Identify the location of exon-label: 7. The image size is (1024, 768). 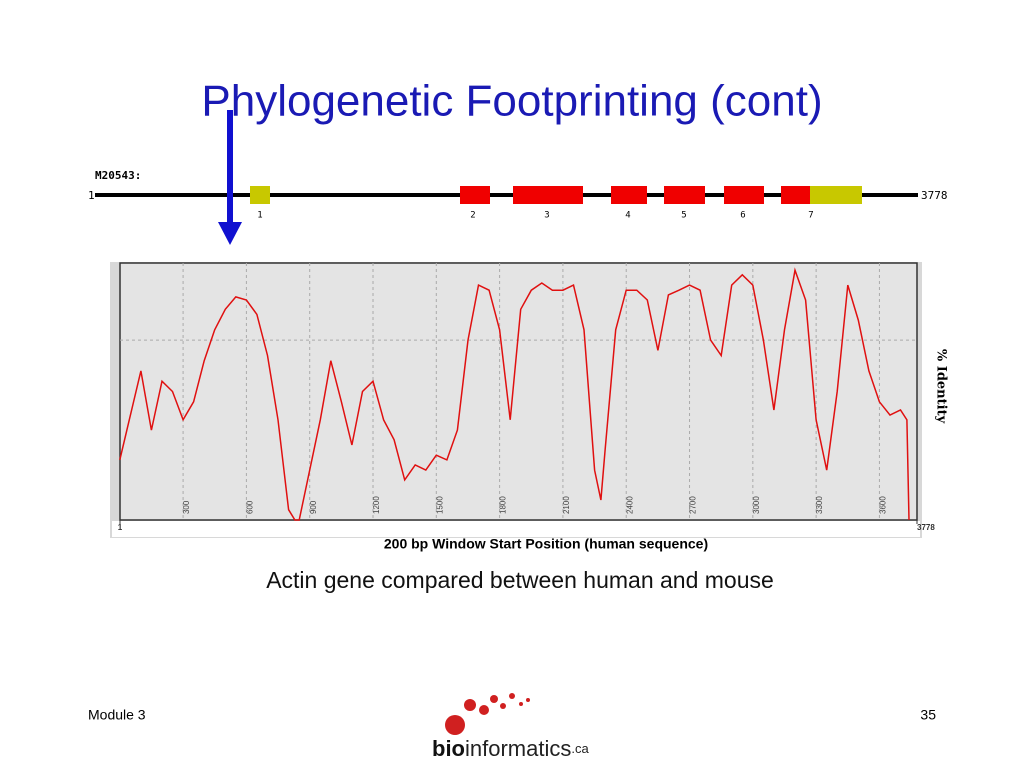
(810, 216).